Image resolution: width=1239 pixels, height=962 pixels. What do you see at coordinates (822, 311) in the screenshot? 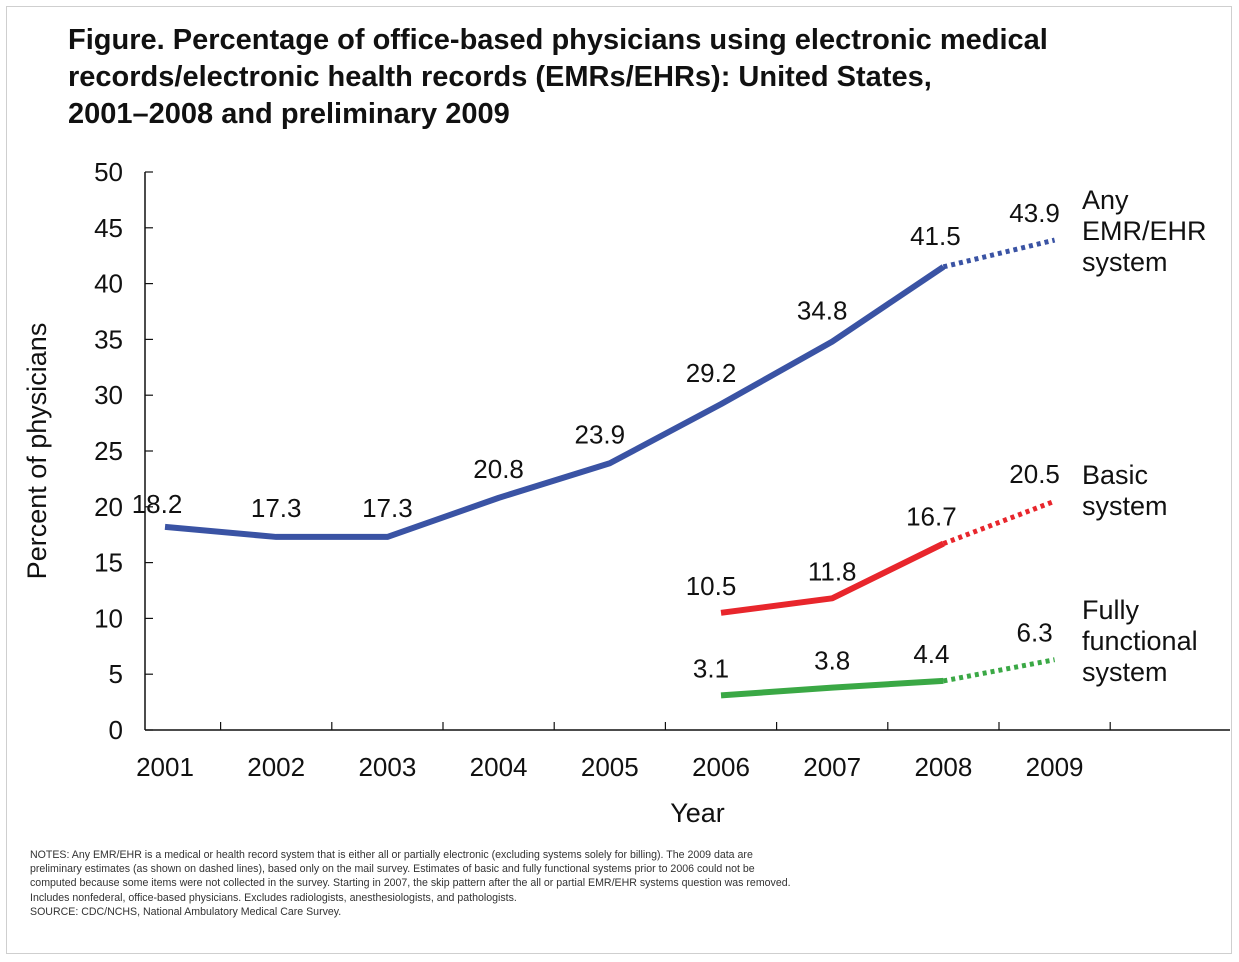
I see `data-label: 34.8` at bounding box center [822, 311].